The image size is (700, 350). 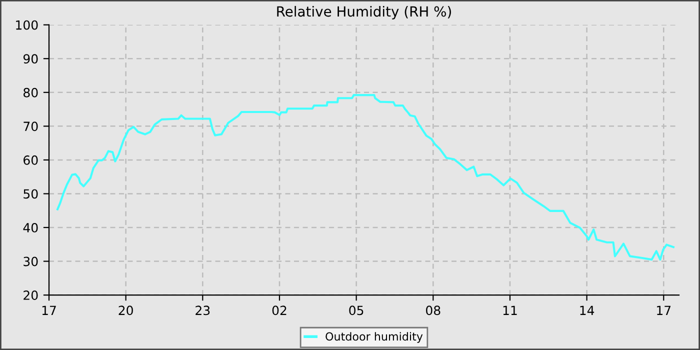 What do you see at coordinates (31, 93) in the screenshot?
I see `y-tick-label: 80` at bounding box center [31, 93].